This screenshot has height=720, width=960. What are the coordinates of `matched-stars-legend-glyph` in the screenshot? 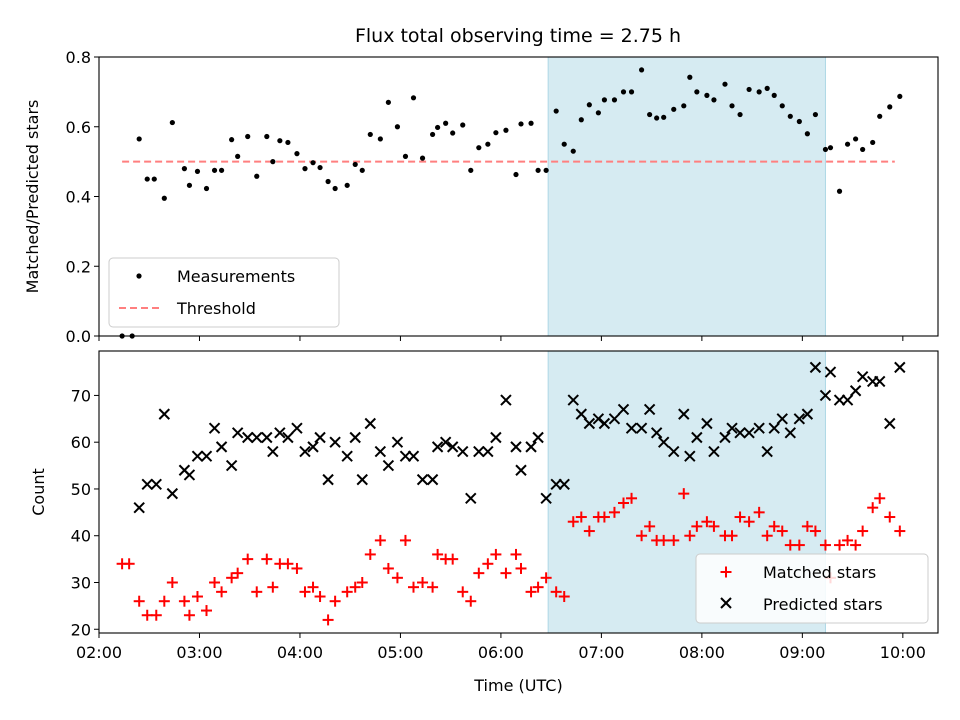 It's located at (726, 572).